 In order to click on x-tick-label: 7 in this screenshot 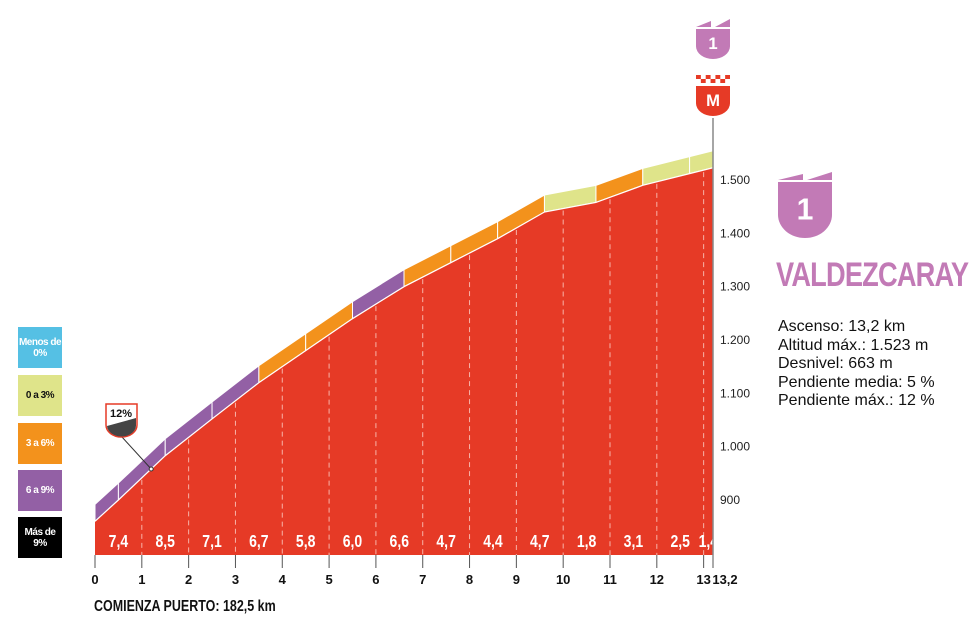, I will do `click(422, 579)`.